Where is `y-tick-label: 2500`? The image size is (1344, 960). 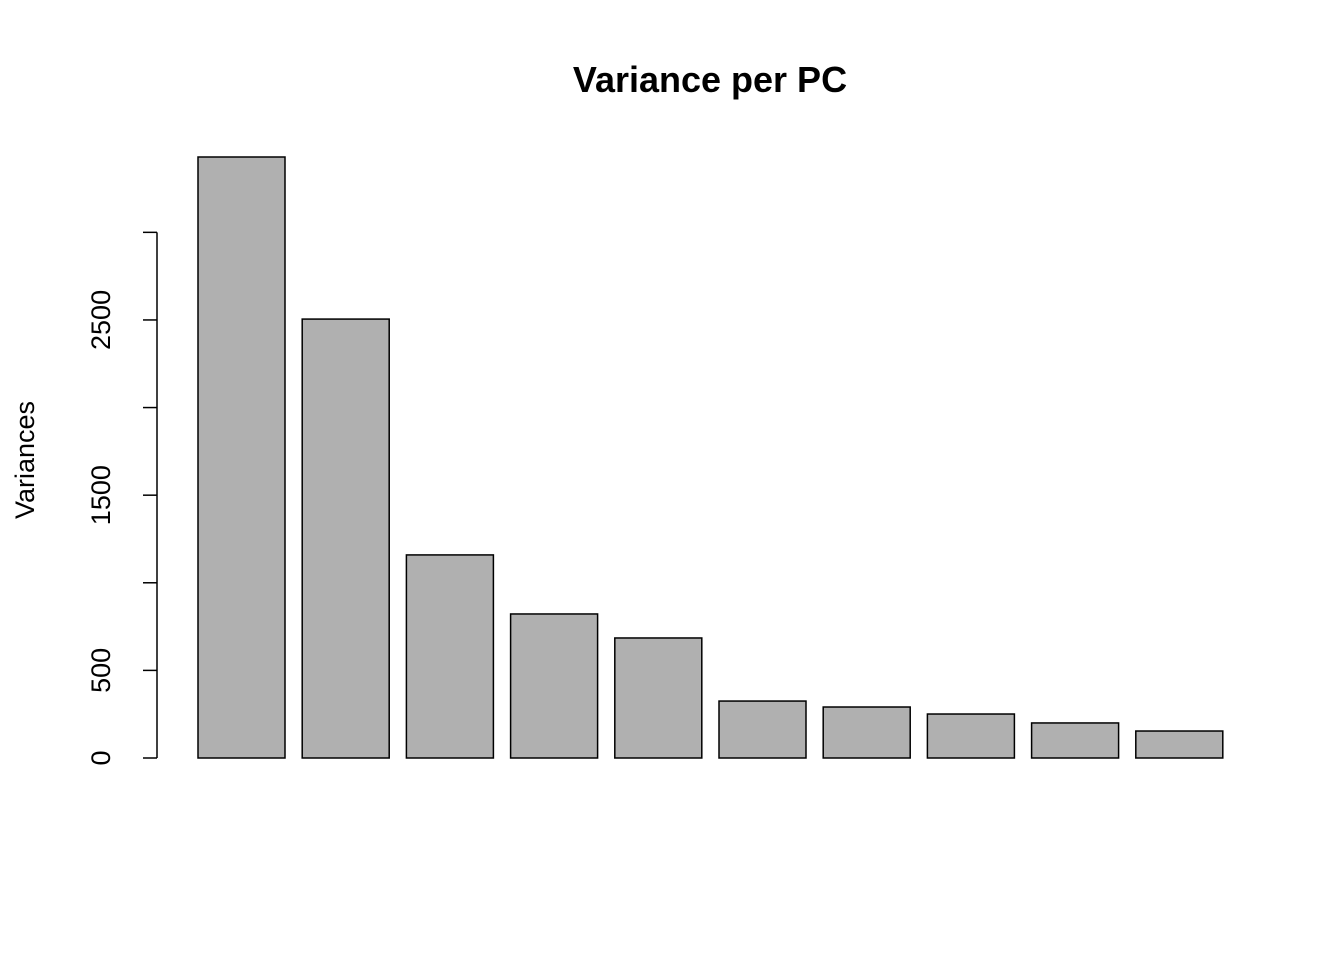 y-tick-label: 2500 is located at coordinates (101, 320).